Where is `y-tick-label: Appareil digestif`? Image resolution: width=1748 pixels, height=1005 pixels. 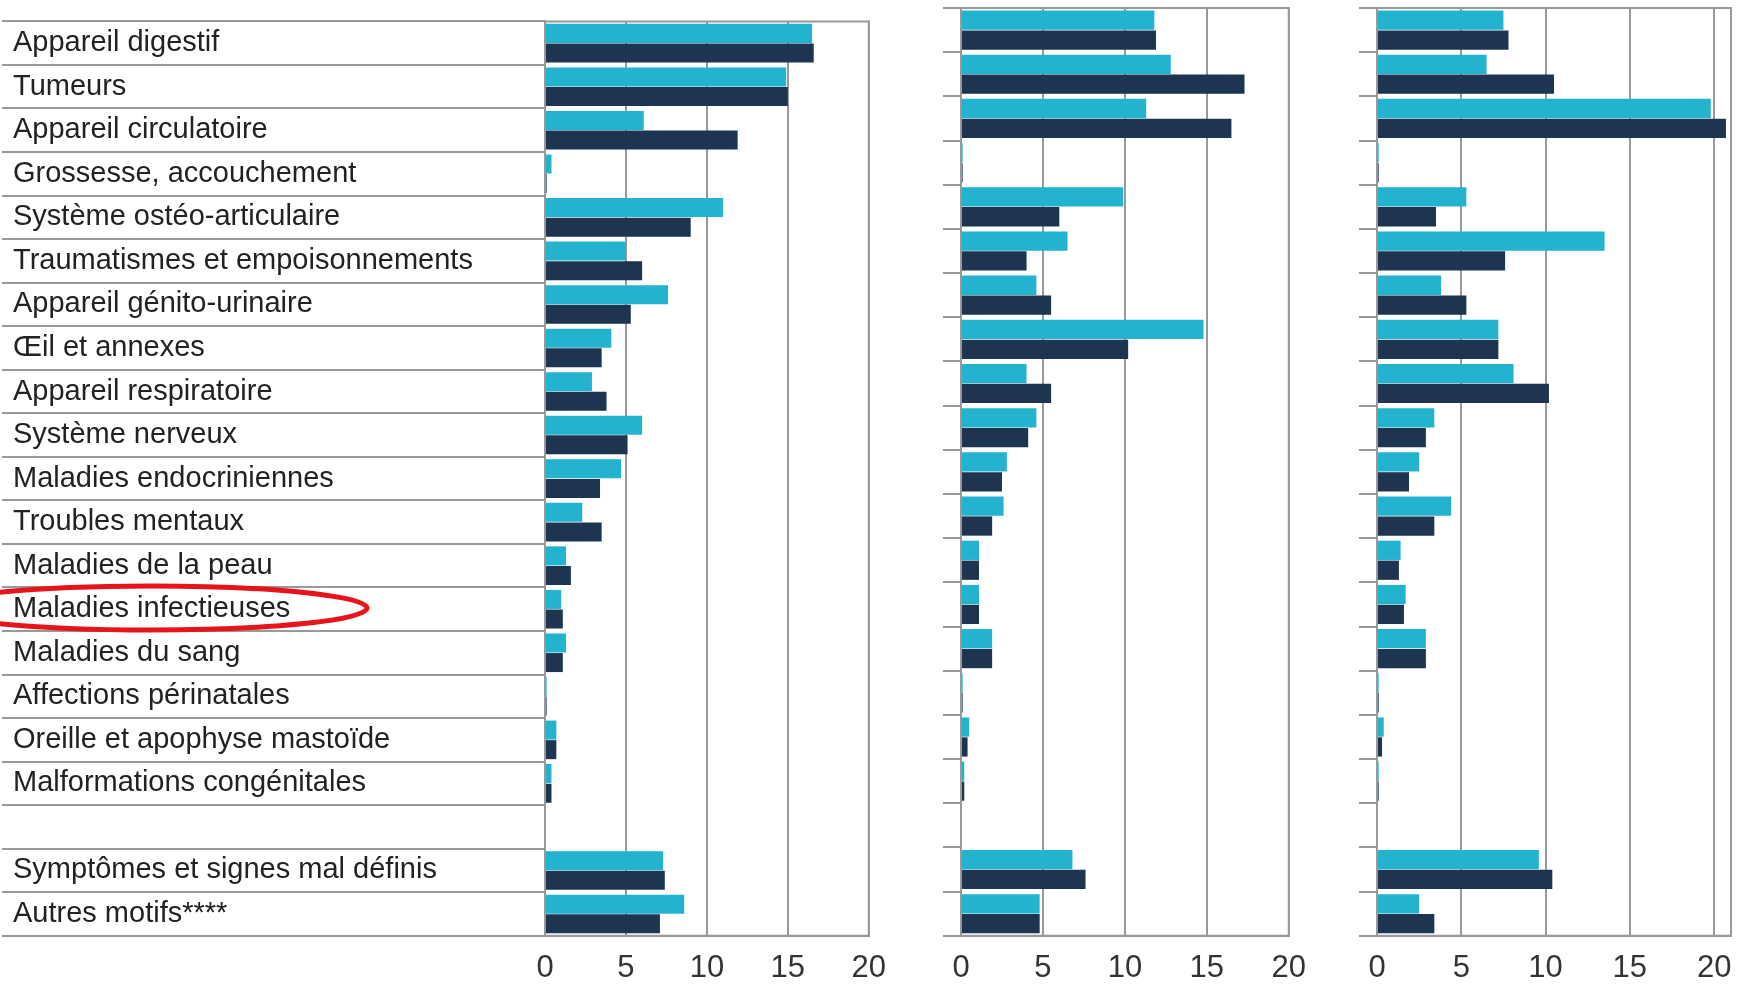
y-tick-label: Appareil digestif is located at coordinates (117, 41).